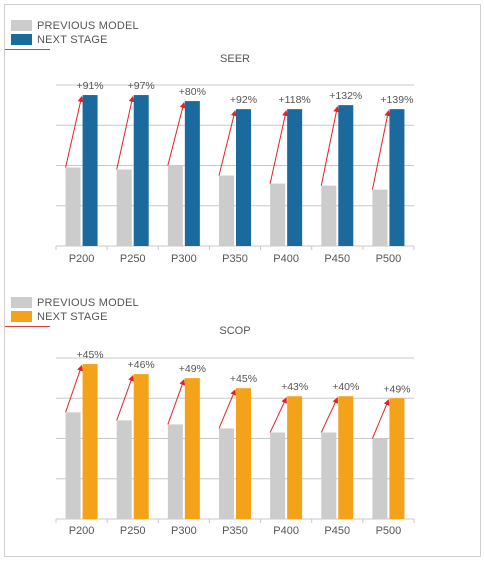  Describe the element at coordinates (192, 92) in the screenshot. I see `increase-label: +80%` at that location.